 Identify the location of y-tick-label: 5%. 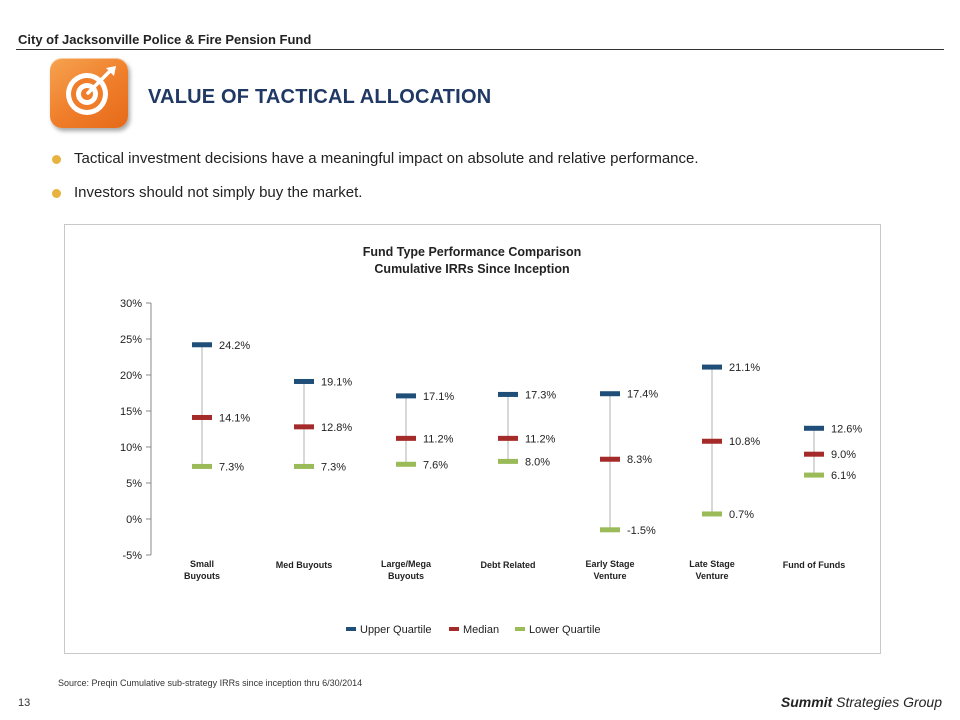
(134, 484).